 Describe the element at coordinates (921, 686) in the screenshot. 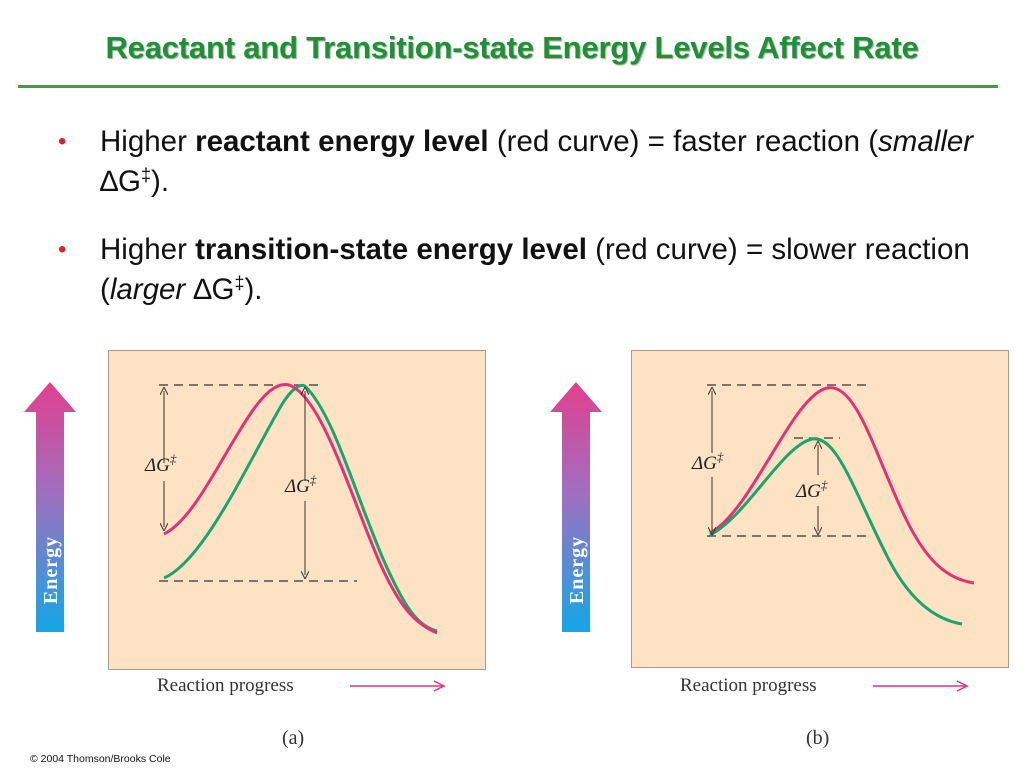

I see `reaction-progress-arrow-b` at that location.